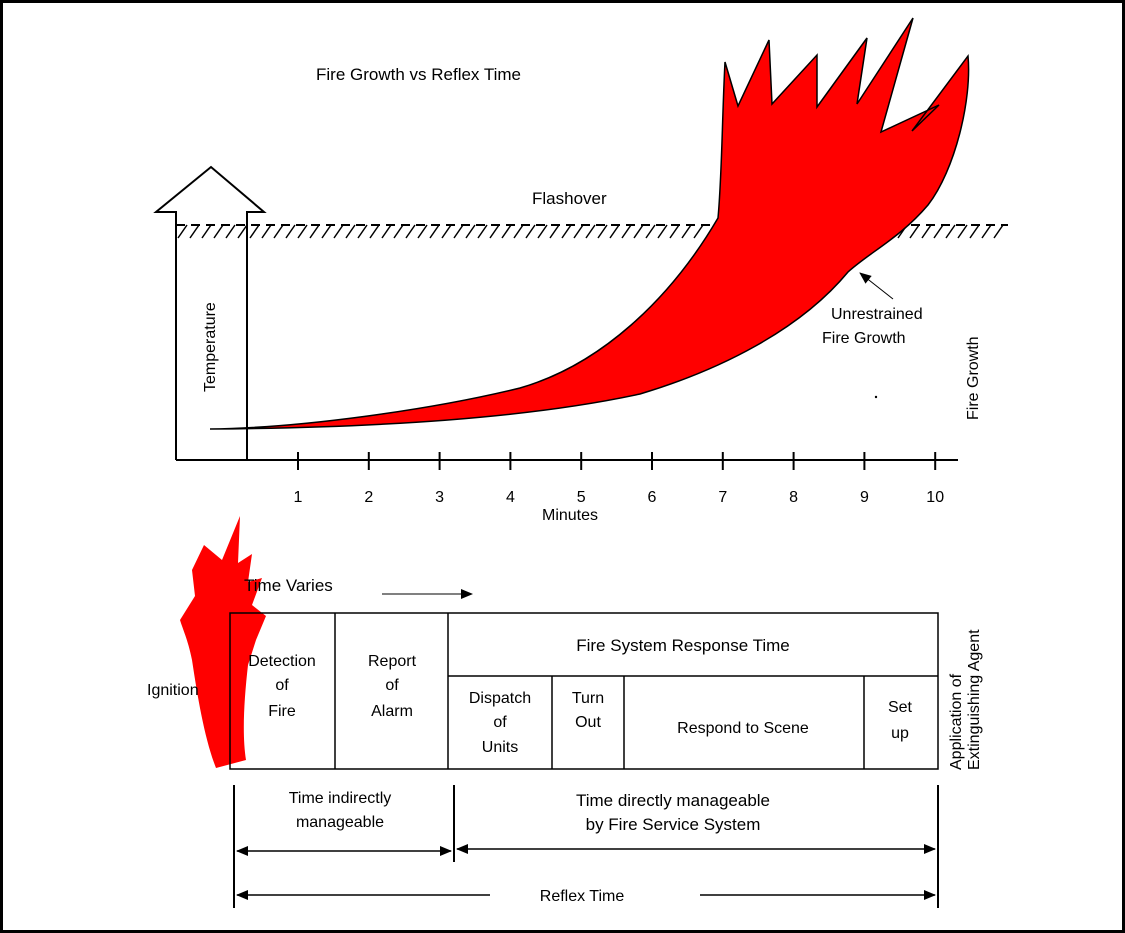 Image resolution: width=1125 pixels, height=933 pixels. Describe the element at coordinates (956, 721) in the screenshot. I see `application-label-1: Application of` at that location.